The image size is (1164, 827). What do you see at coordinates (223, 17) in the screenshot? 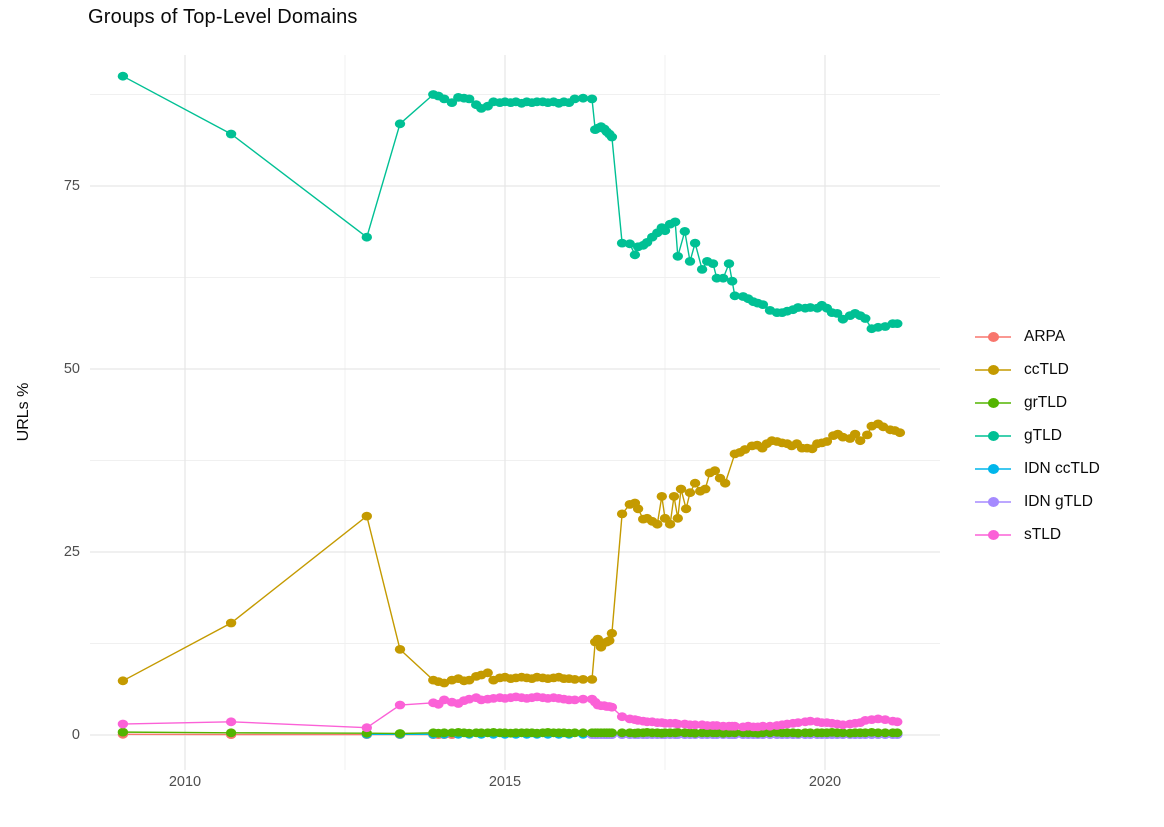
I see `chart-title: Groups of Top-Level Domains` at bounding box center [223, 17].